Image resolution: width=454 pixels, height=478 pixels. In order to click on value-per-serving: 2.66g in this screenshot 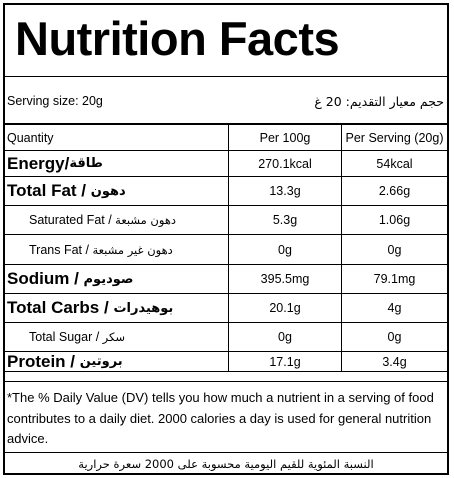, I will do `click(394, 191)`.